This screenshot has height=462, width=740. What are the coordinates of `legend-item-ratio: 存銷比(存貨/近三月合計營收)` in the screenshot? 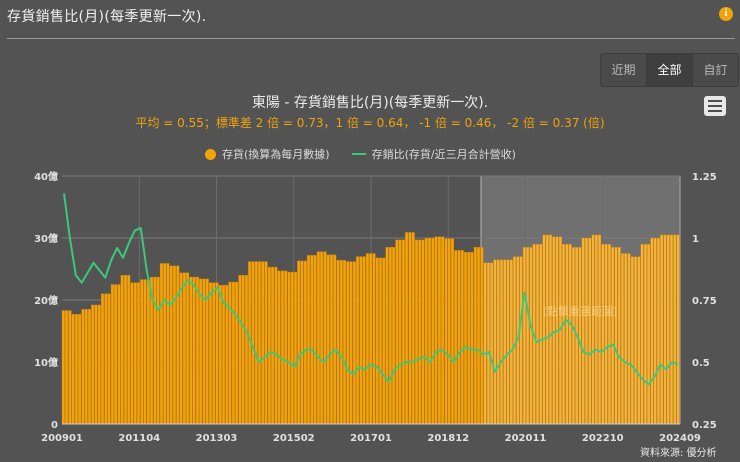 It's located at (433, 154).